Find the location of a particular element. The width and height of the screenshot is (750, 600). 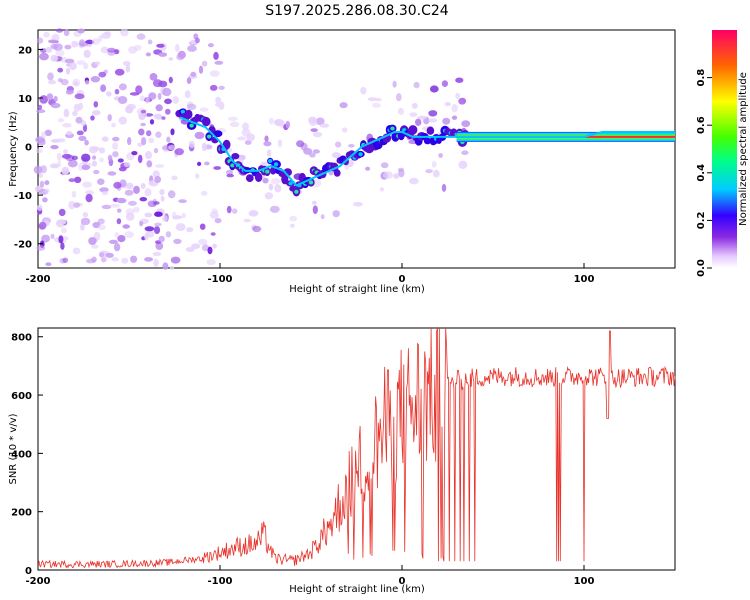

spectrogram-x-ticks: -200 -100 0 100 is located at coordinates (309, 274).